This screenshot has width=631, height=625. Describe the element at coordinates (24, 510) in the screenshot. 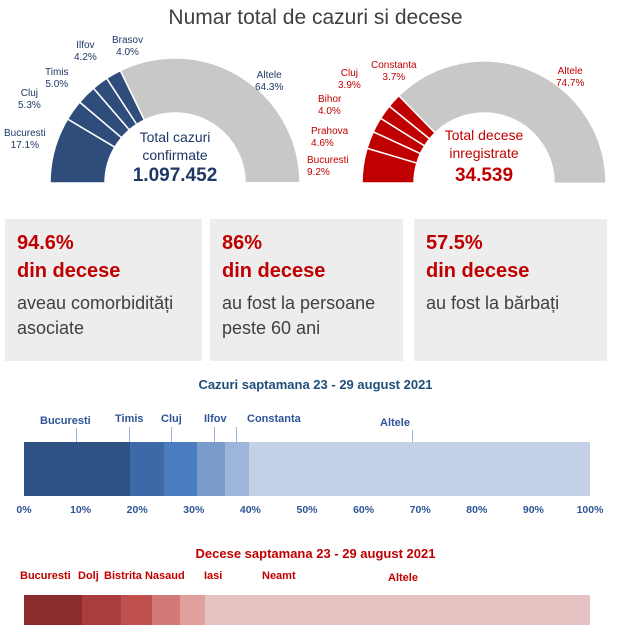

I see `cases-week-tick-label: 0%` at that location.